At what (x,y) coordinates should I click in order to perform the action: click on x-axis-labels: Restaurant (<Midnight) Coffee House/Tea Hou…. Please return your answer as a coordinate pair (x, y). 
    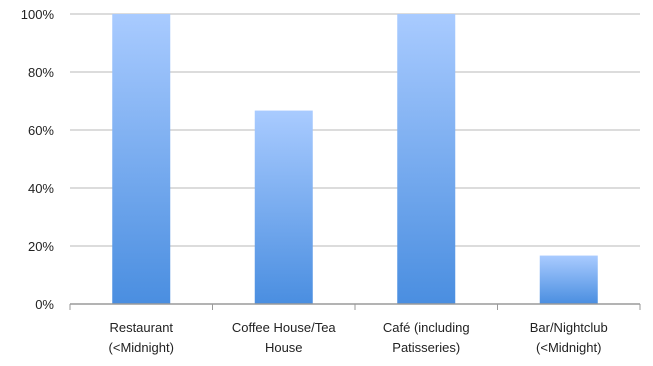
    Looking at the image, I should click on (358, 337).